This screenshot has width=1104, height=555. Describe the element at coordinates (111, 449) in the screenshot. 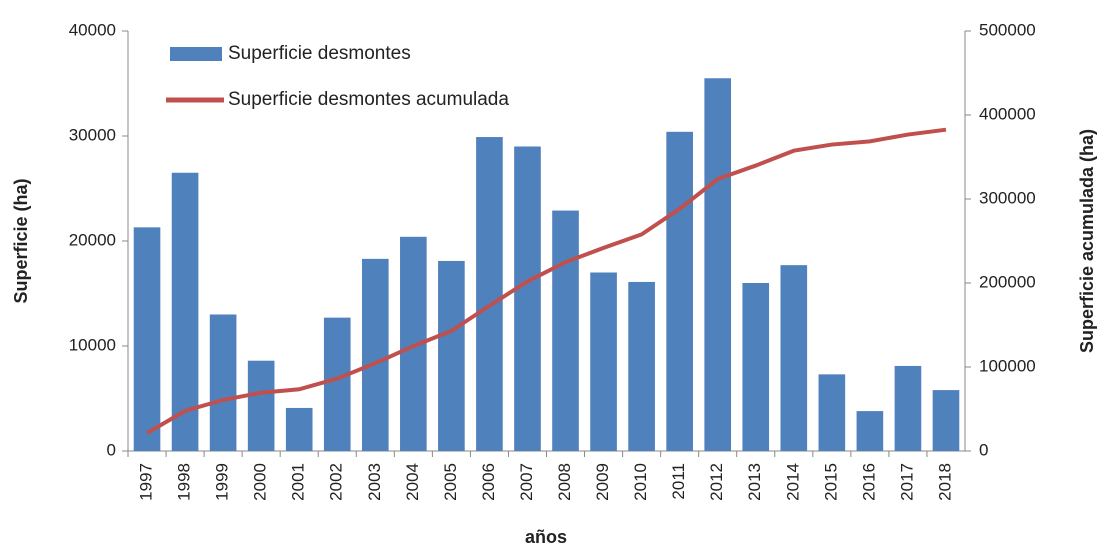

I see `y-tick-label: 0` at that location.